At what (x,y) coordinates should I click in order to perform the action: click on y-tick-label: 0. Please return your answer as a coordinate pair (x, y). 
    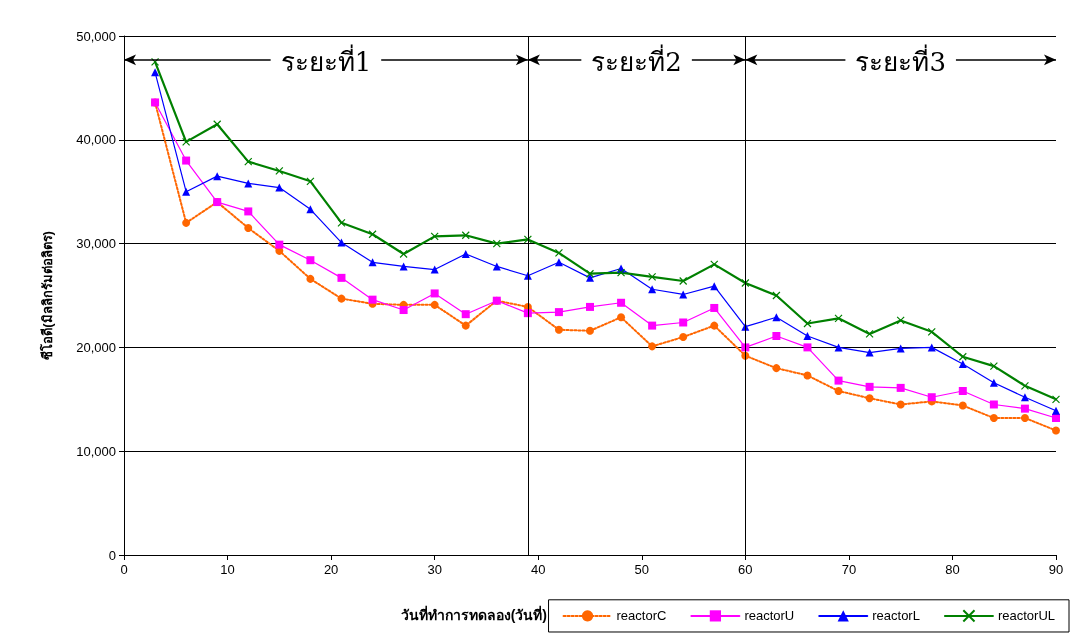
    Looking at the image, I should click on (112, 555).